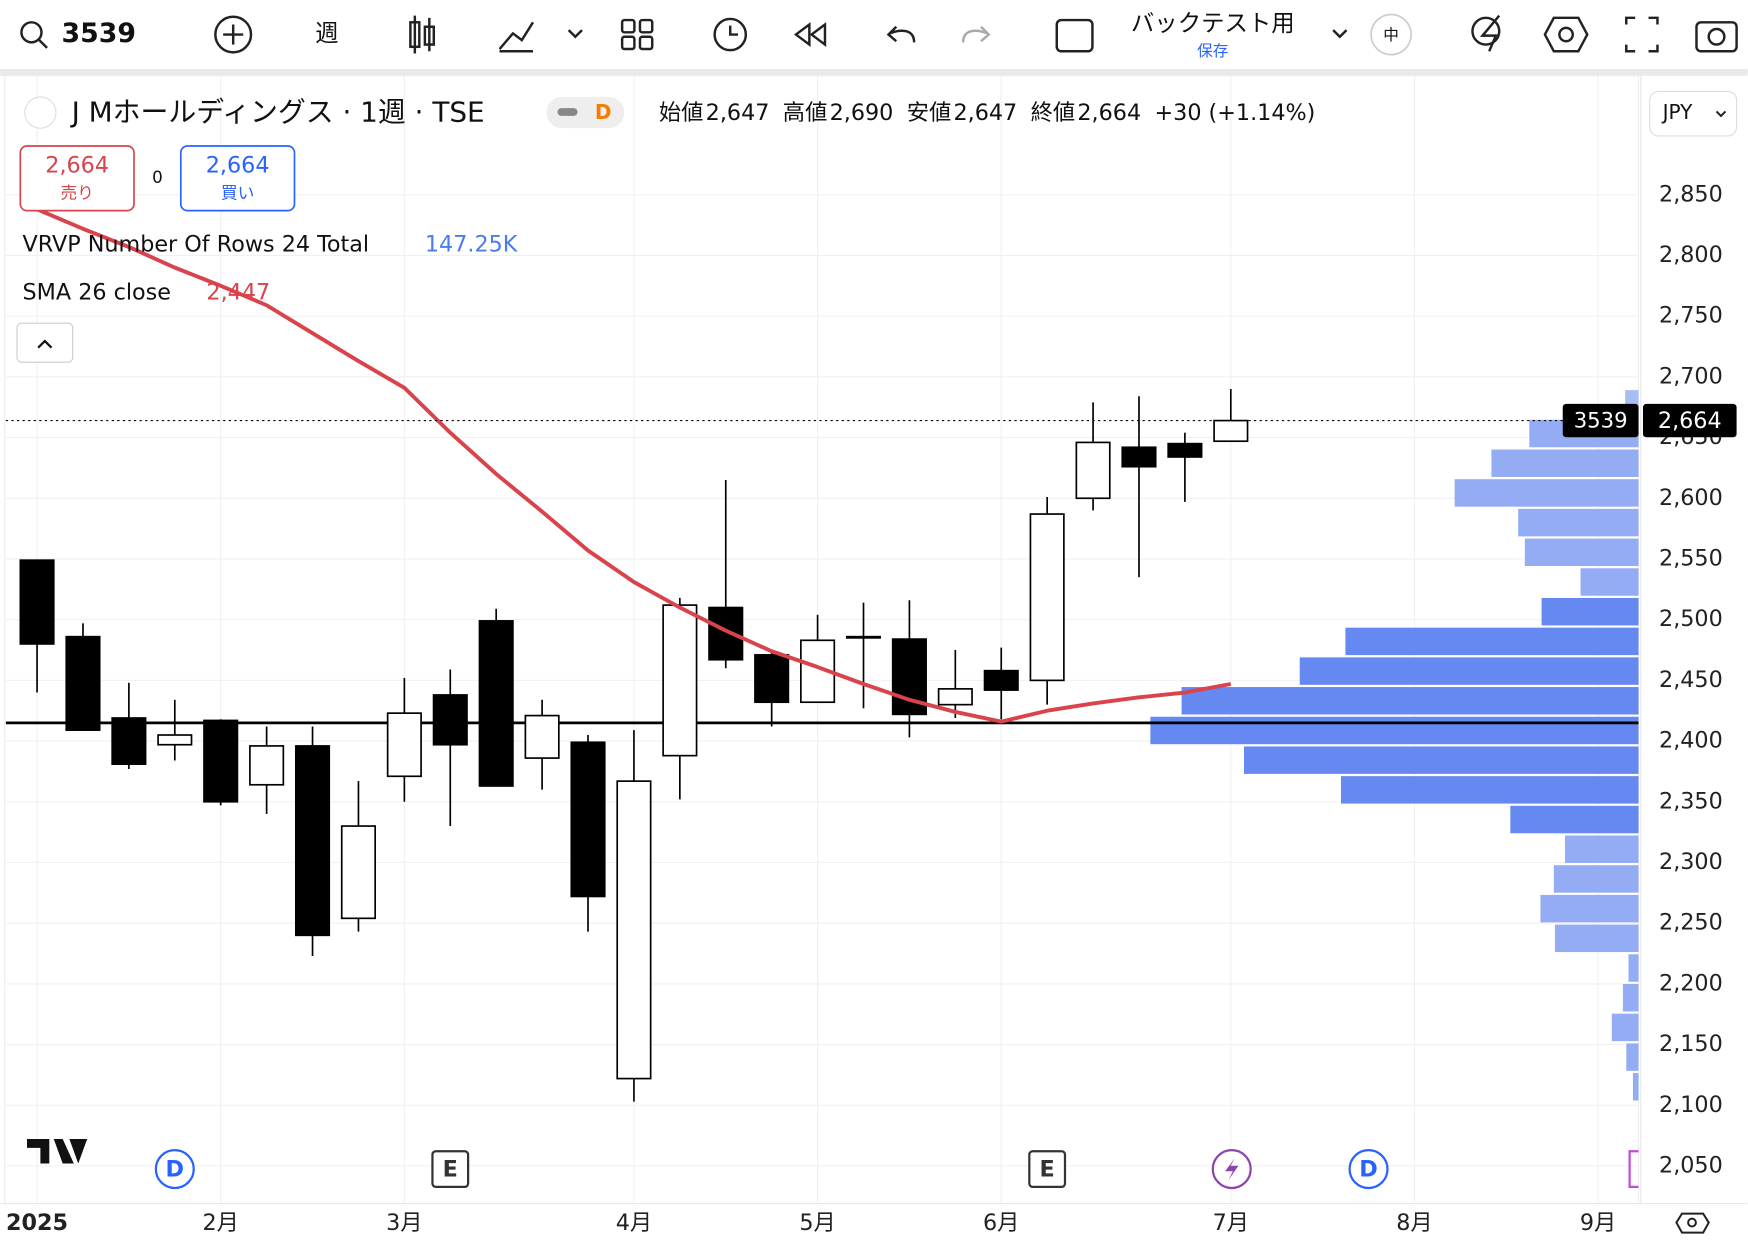 This screenshot has width=1748, height=1256. I want to click on pill-dot, so click(567, 112).